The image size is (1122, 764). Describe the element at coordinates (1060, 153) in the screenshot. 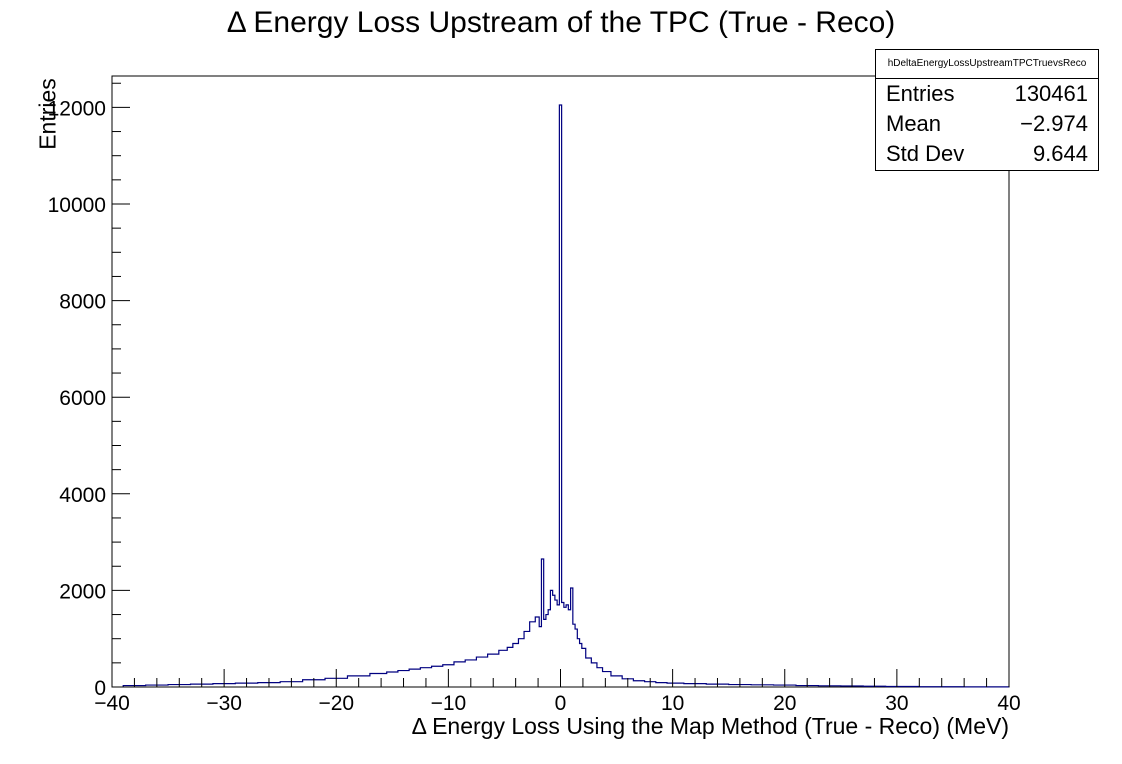

I see `stats-stddev-value: 9.644` at that location.